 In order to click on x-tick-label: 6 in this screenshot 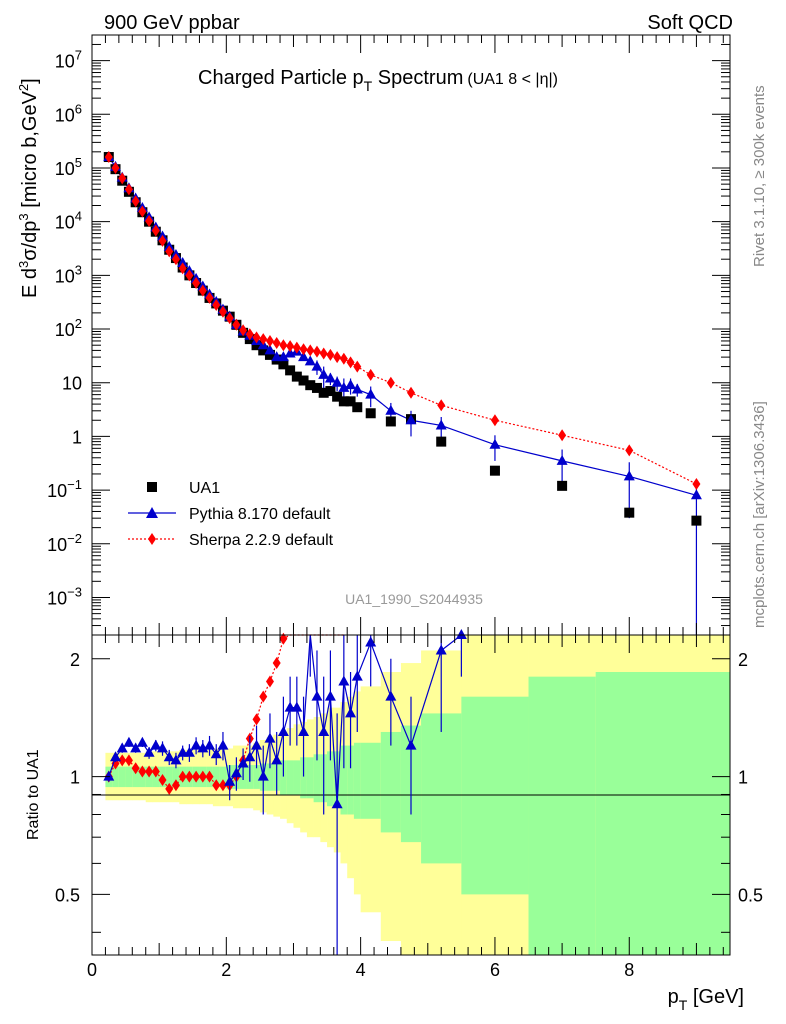, I will do `click(495, 970)`.